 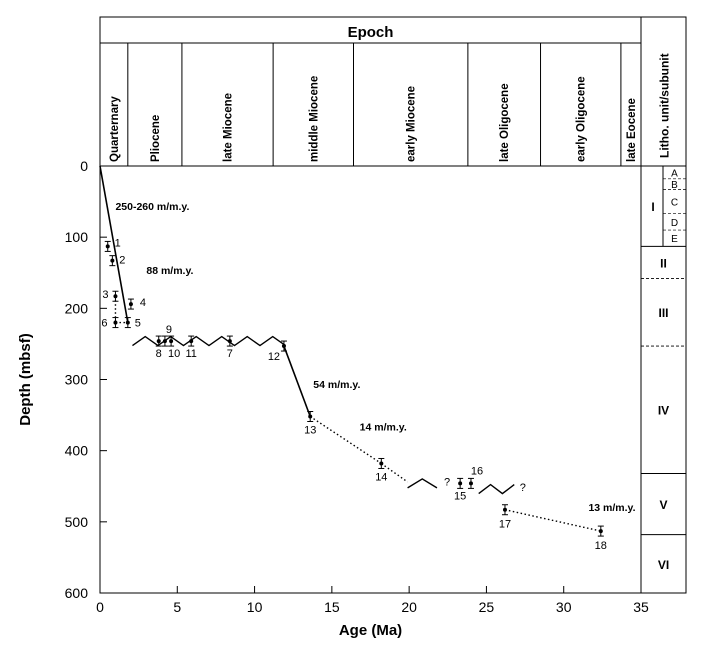 I want to click on x-tick-label: 10, so click(x=255, y=607).